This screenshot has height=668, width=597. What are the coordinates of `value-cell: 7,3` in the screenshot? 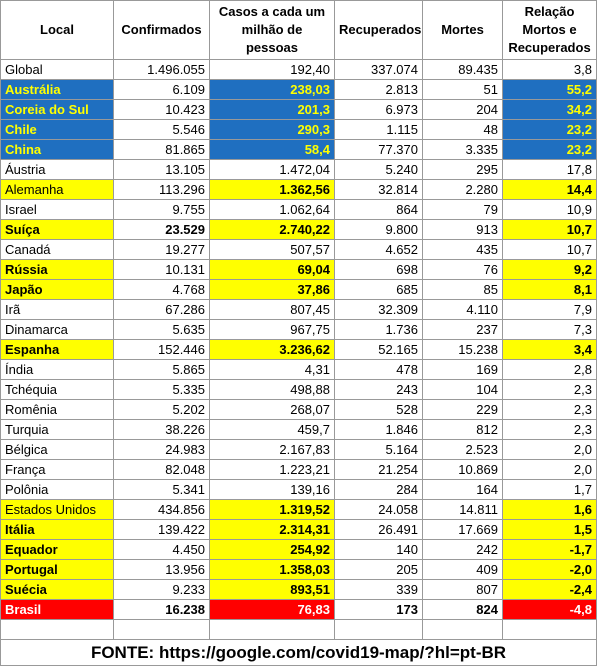 It's located at (549, 329).